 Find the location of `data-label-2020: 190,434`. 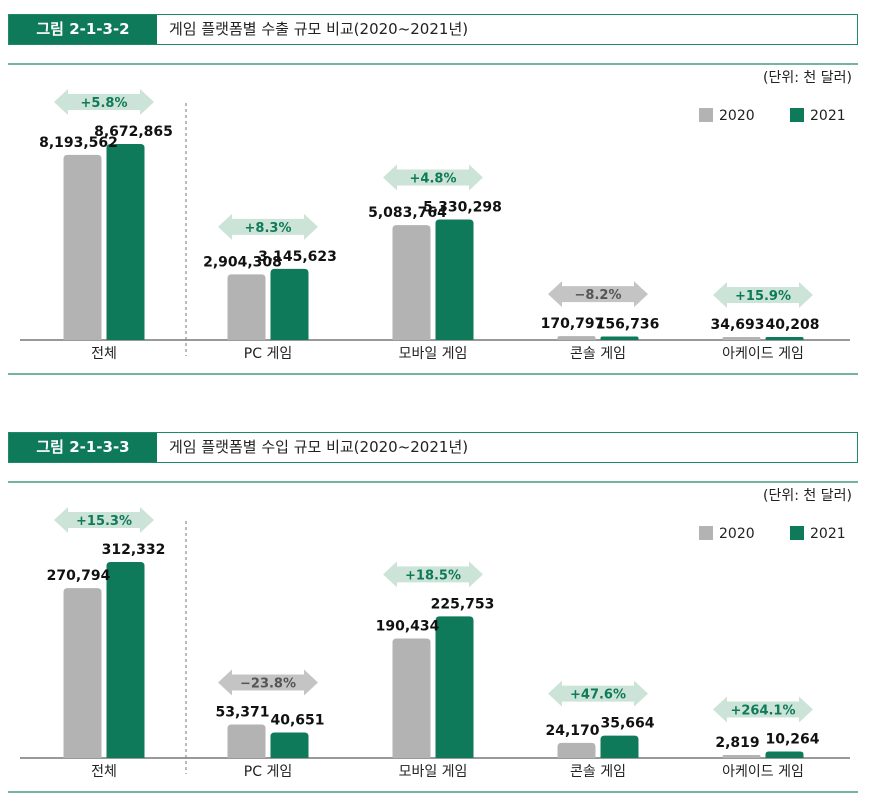

data-label-2020: 190,434 is located at coordinates (408, 626).